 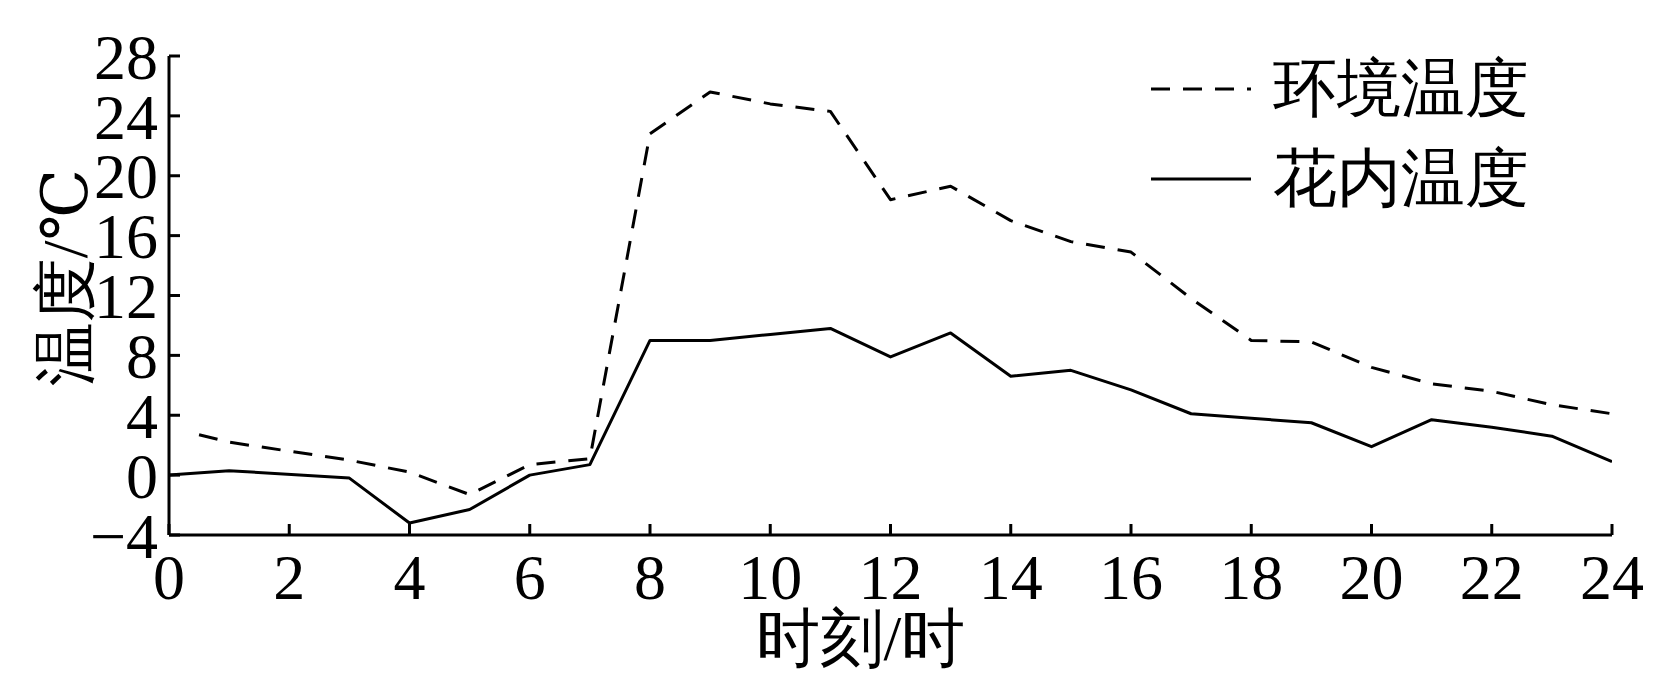 I want to click on x-tick-label: 24, so click(x=1612, y=578).